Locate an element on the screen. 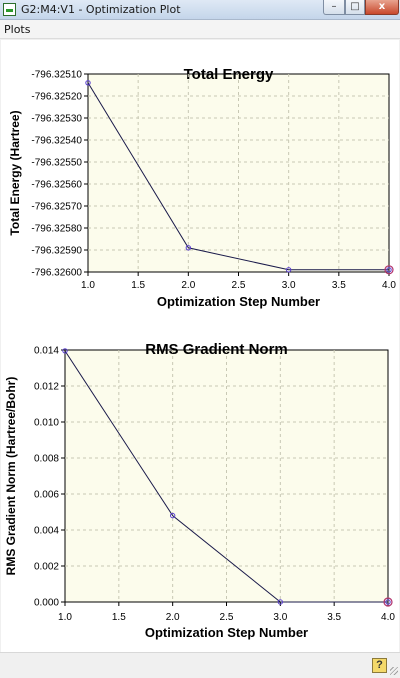 This screenshot has width=400, height=678. y-tick-label: -796.32540 is located at coordinates (56, 141).